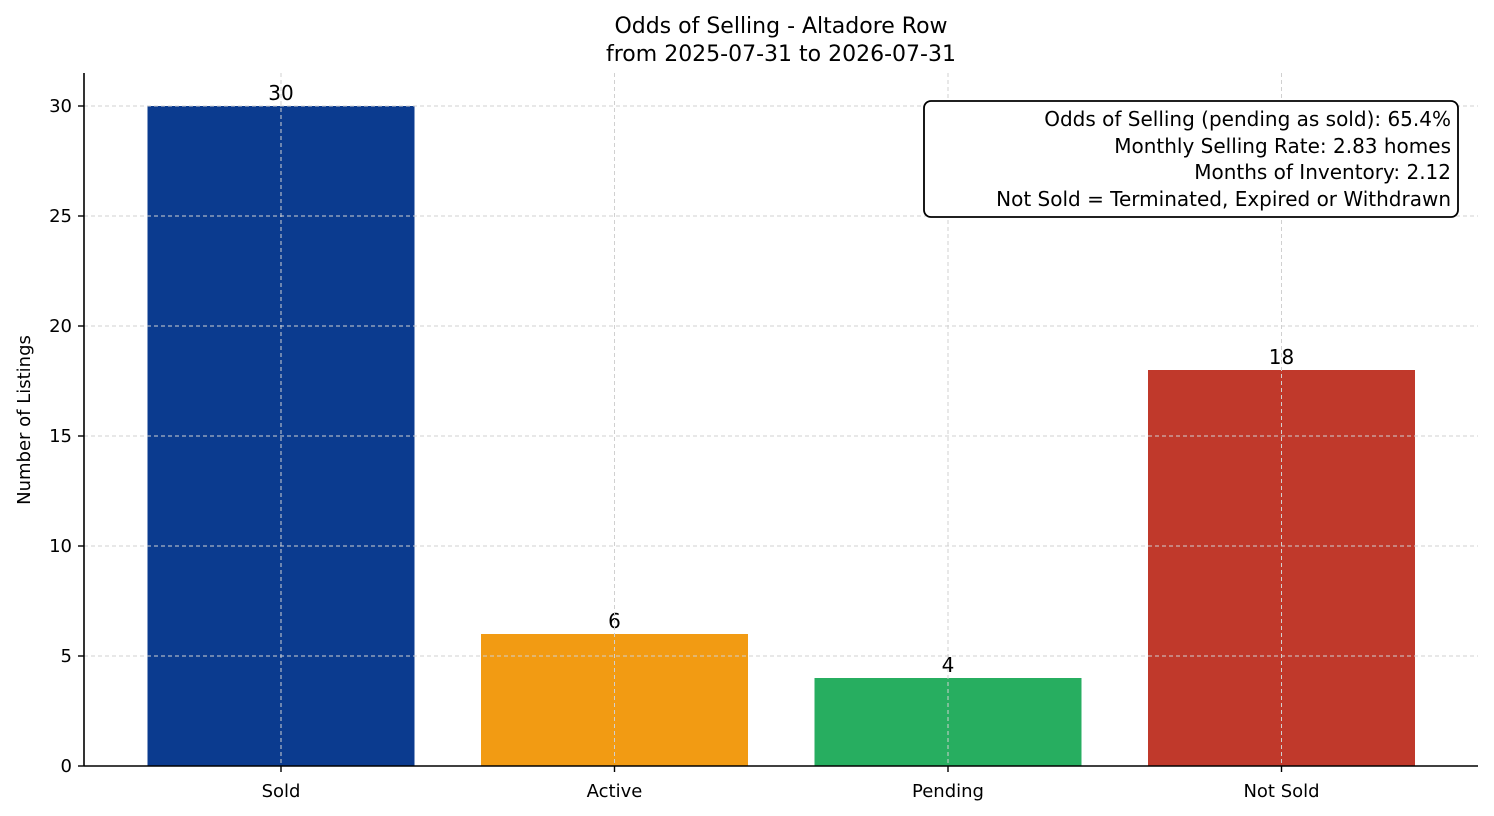 This screenshot has height=816, width=1494. What do you see at coordinates (60, 436) in the screenshot?
I see `y-tick-label: 15` at bounding box center [60, 436].